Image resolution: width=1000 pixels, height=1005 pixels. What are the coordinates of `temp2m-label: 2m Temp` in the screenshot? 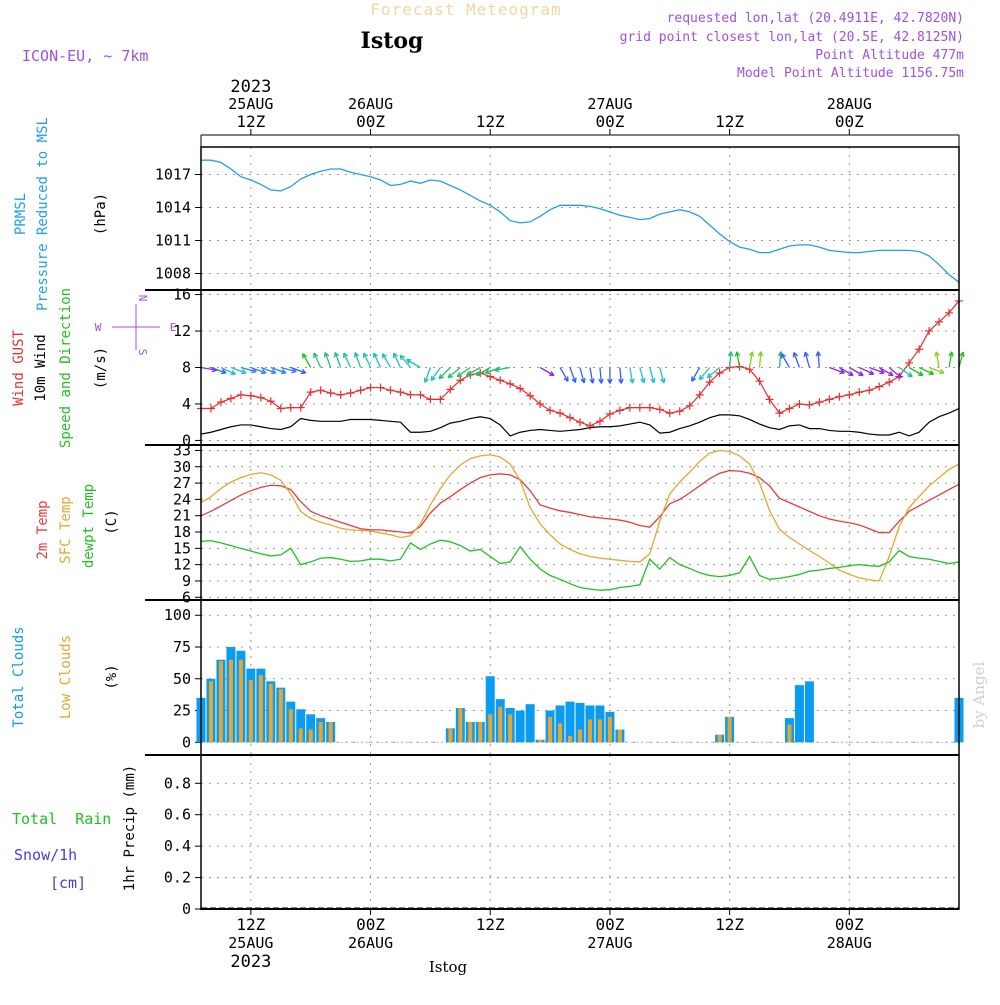 It's located at (43, 529).